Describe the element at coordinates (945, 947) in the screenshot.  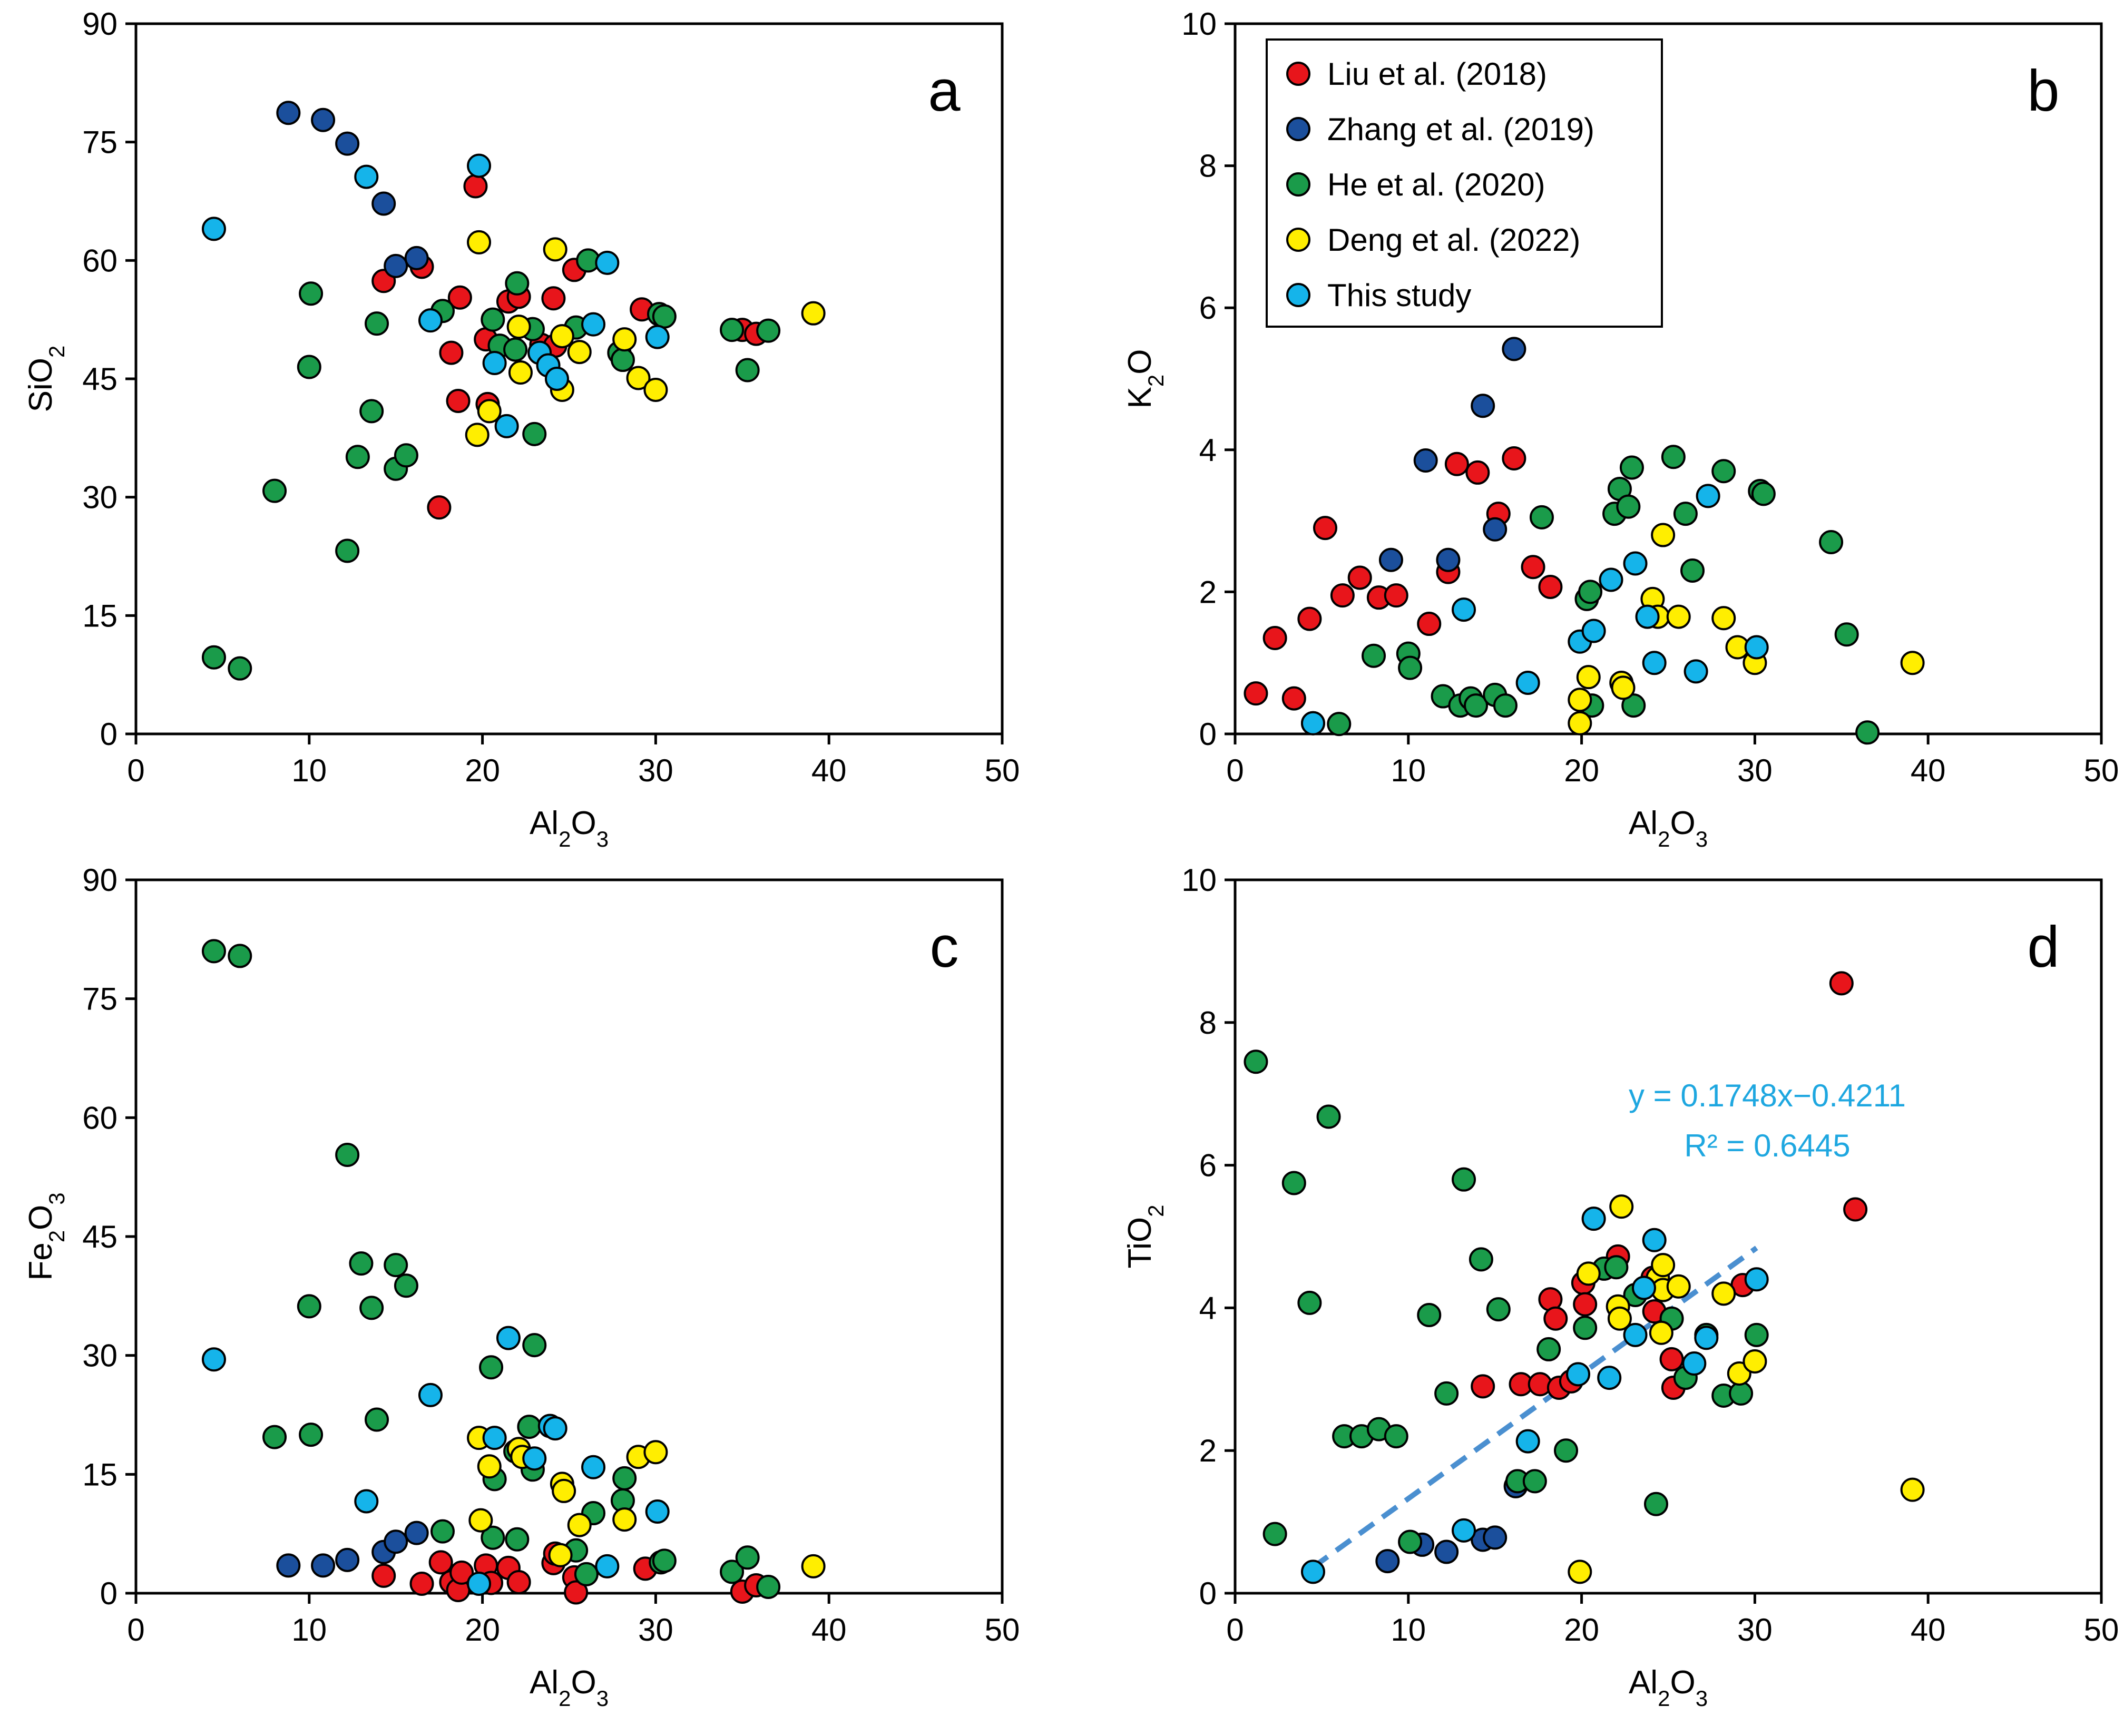
I see `panel-letter: c` at that location.